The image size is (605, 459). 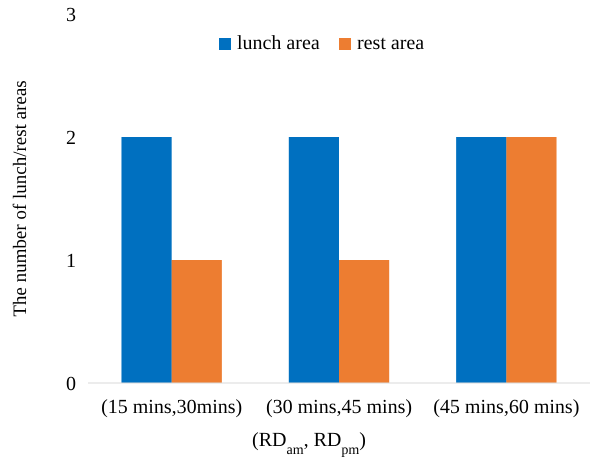 What do you see at coordinates (309, 443) in the screenshot?
I see `x-axis-title: (RD$_{am}$, RD$_{pm}$)` at bounding box center [309, 443].